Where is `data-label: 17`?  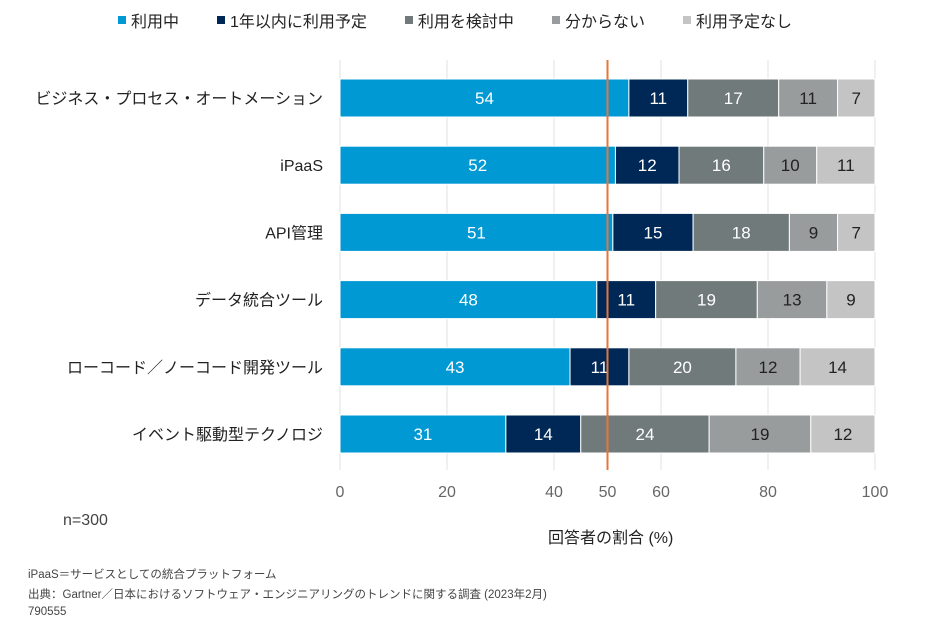 data-label: 17 is located at coordinates (733, 98).